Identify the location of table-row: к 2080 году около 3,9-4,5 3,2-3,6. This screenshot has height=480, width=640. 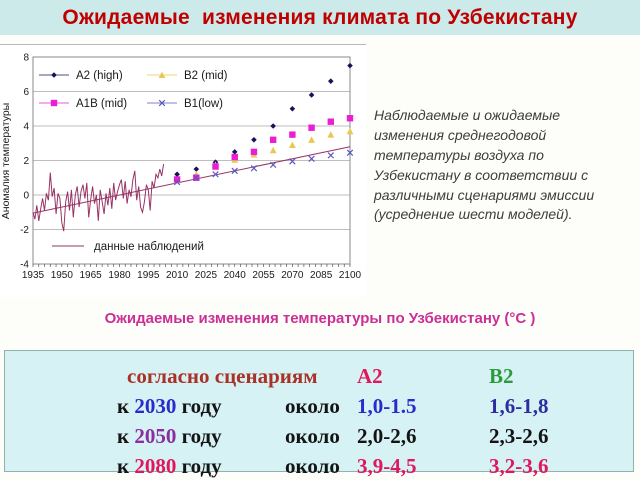
(319, 465).